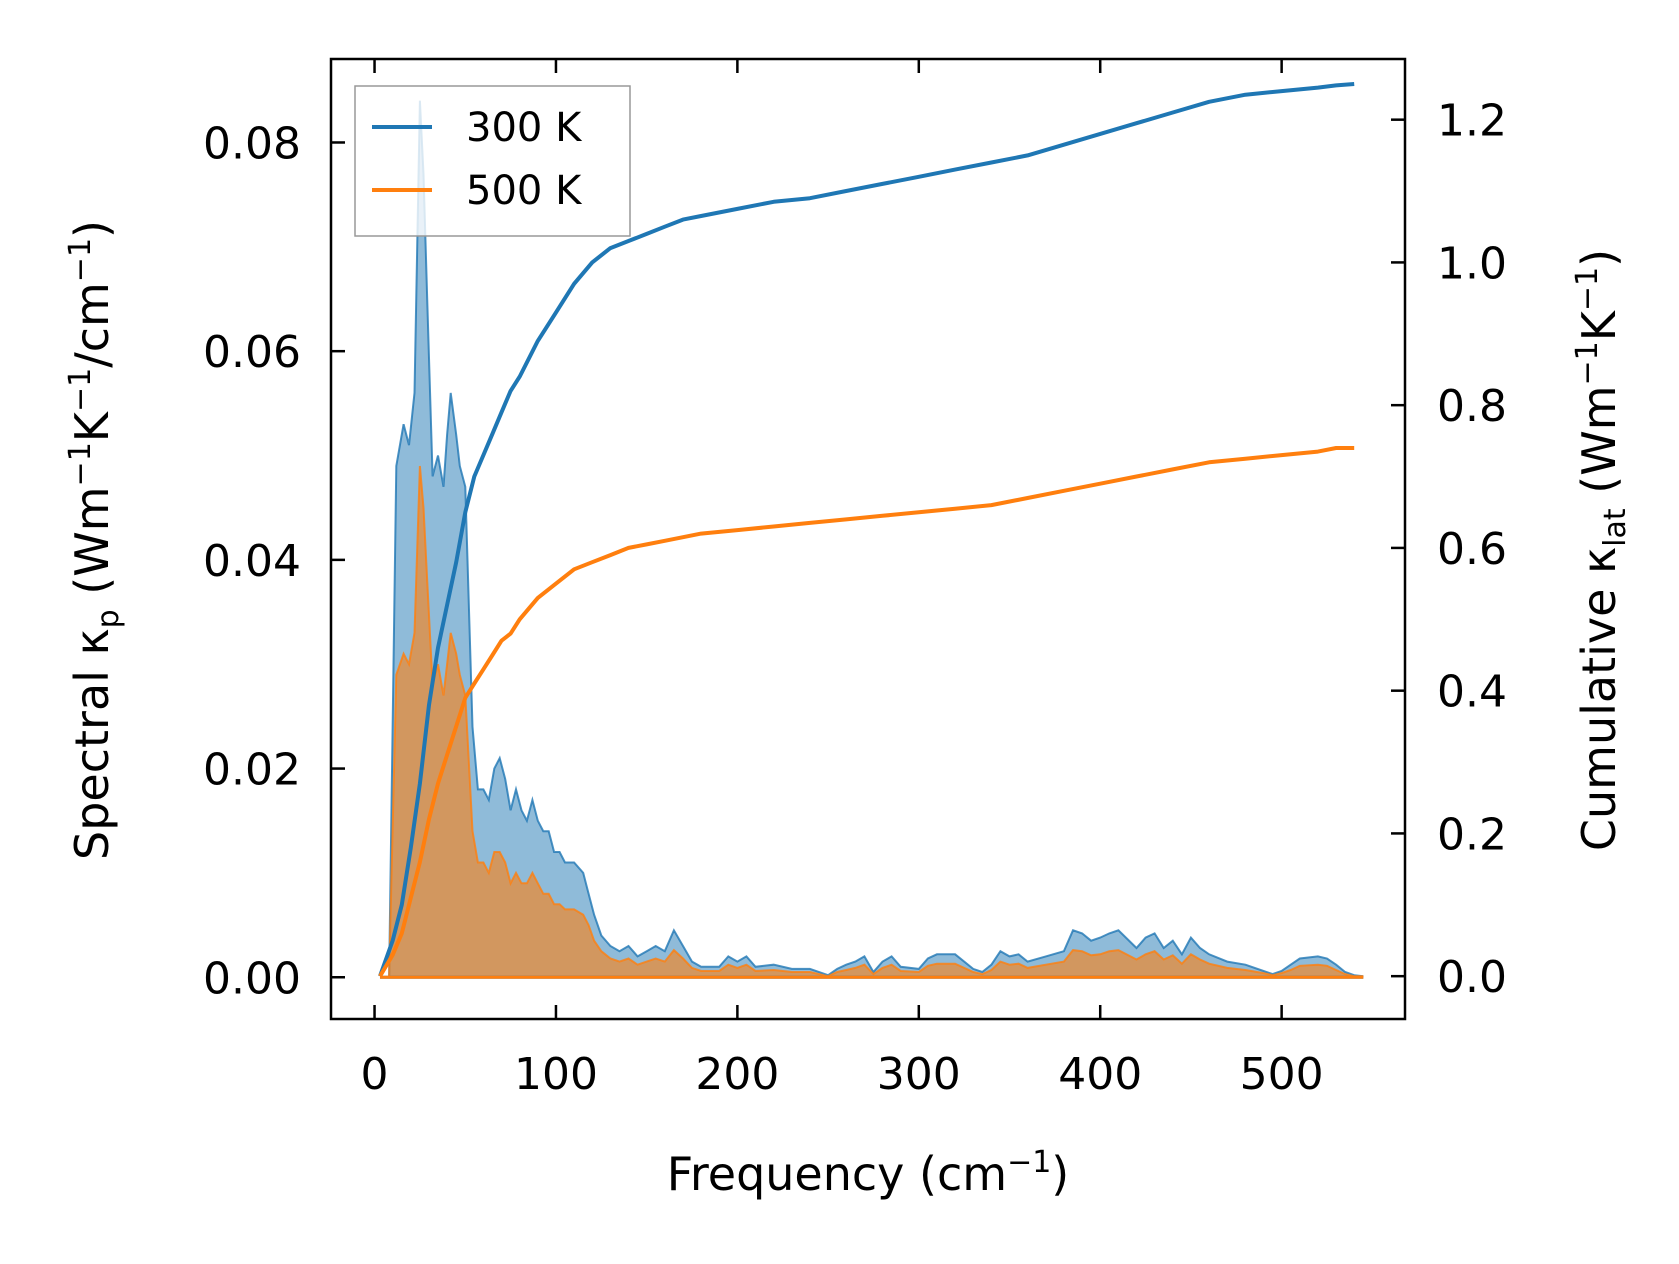 The height and width of the screenshot is (1264, 1679). Describe the element at coordinates (556, 1074) in the screenshot. I see `x-tick-label: 100` at that location.